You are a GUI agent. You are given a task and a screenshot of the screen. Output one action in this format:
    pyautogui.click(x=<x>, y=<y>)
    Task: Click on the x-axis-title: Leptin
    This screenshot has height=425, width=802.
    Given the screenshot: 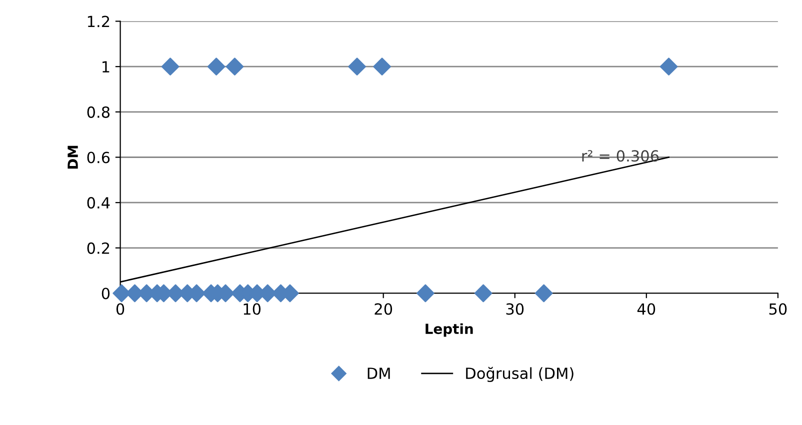 What is the action you would take?
    pyautogui.click(x=449, y=330)
    